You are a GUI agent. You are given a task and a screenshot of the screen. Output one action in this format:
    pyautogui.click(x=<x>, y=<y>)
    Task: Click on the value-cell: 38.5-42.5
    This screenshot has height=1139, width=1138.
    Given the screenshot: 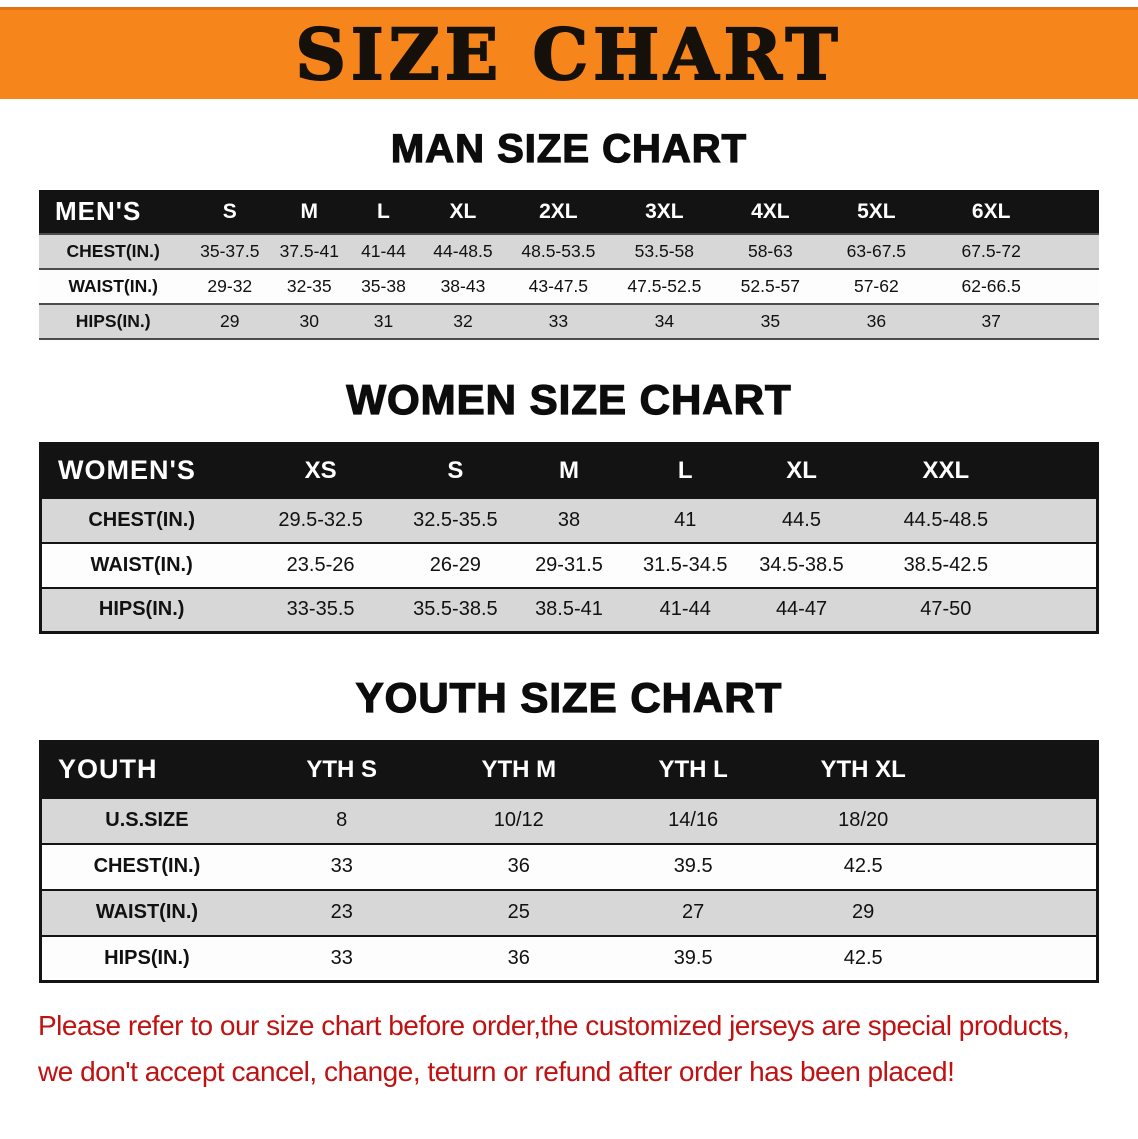 What is the action you would take?
    pyautogui.click(x=978, y=564)
    